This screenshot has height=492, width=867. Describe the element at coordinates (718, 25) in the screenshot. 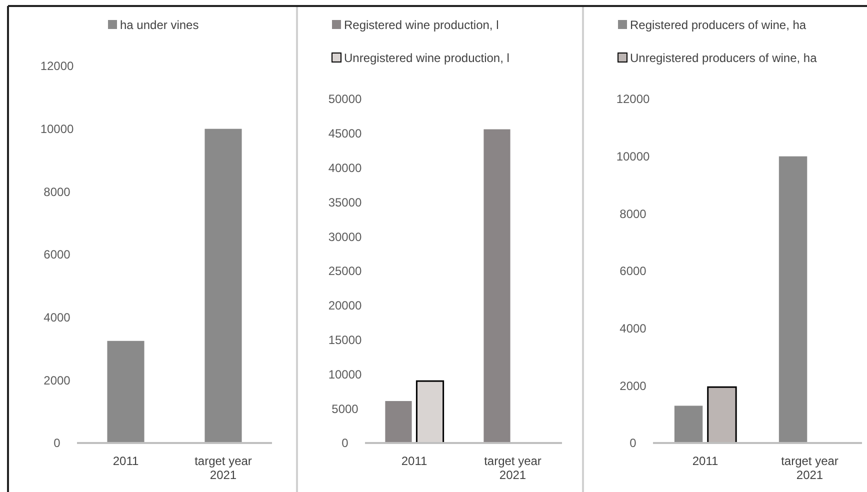

I see `legend-label: Registered producers of wine, ha` at that location.